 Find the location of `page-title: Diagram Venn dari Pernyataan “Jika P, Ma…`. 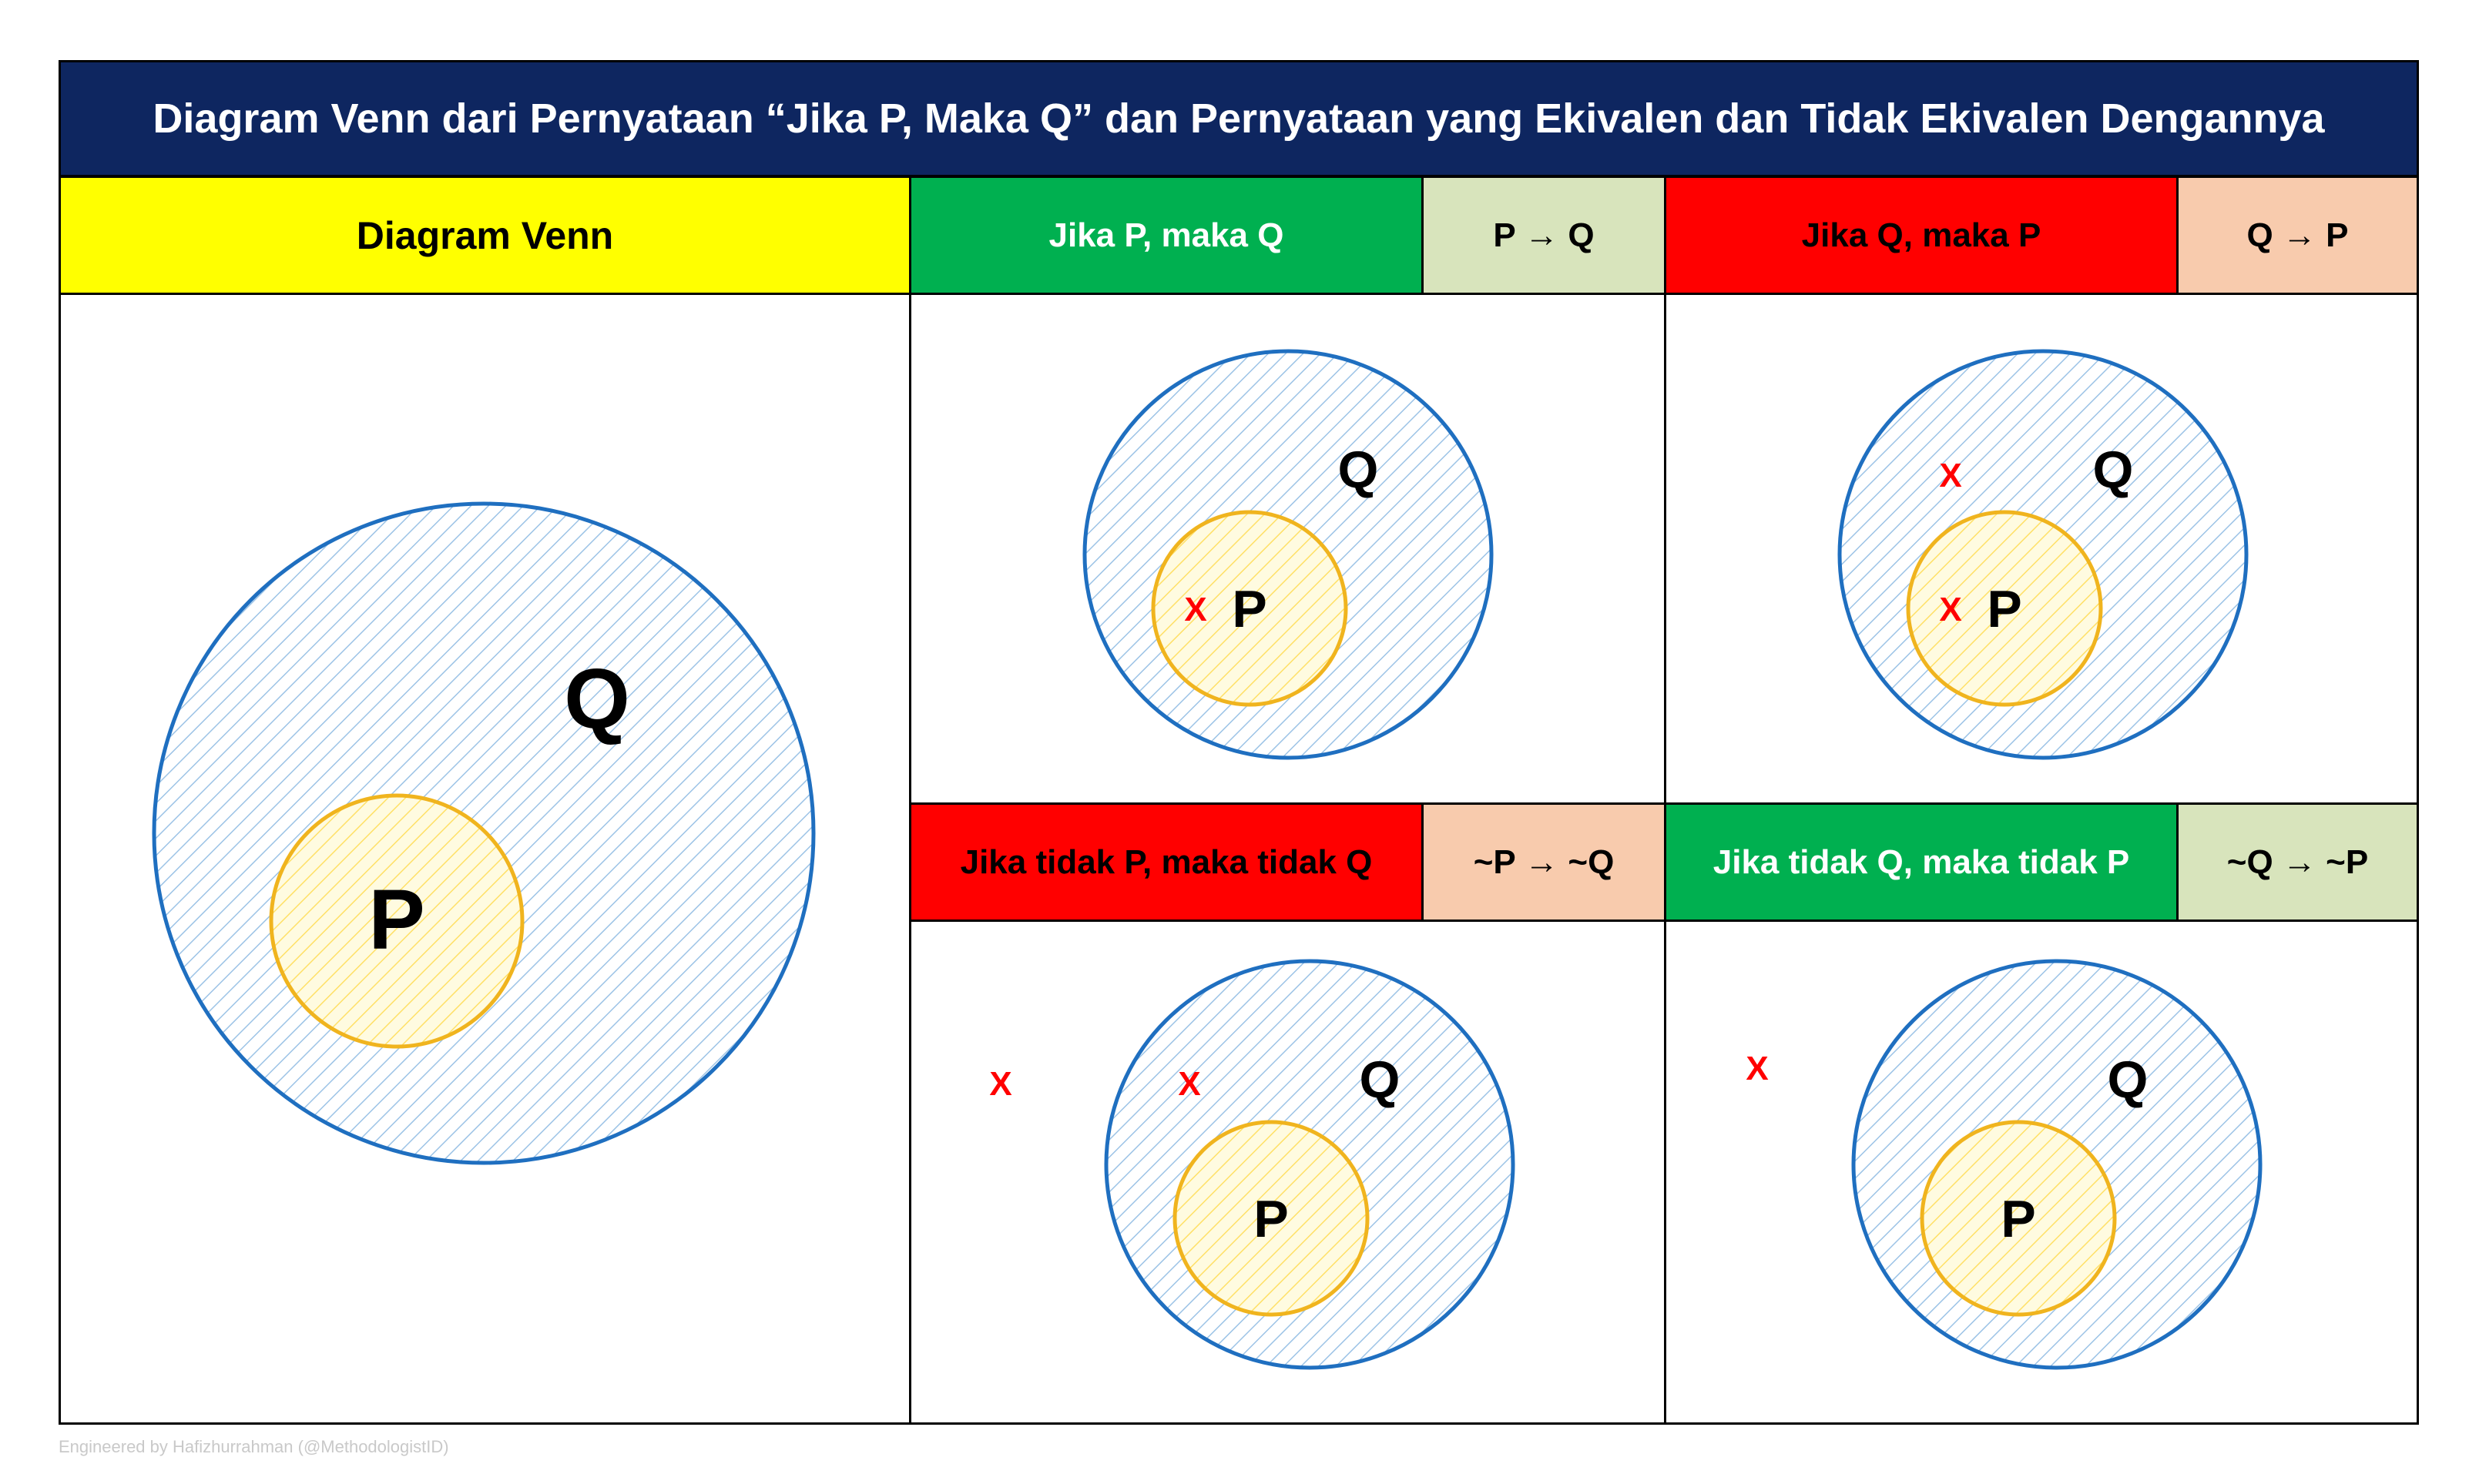

page-title: Diagram Venn dari Pernyataan “Jika P, Ma… is located at coordinates (1239, 118).